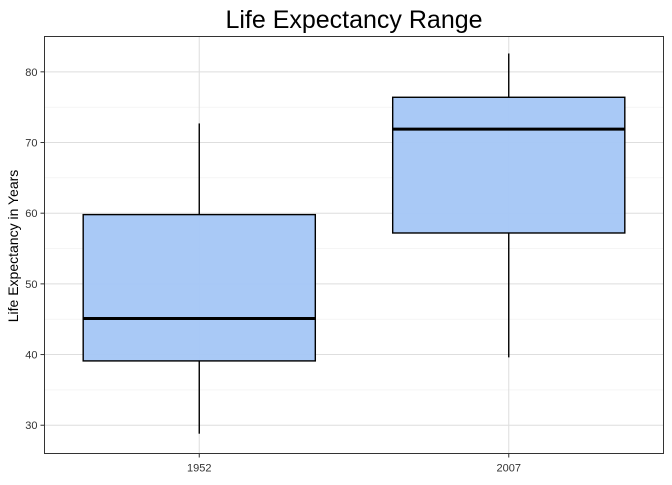 Image resolution: width=672 pixels, height=485 pixels. I want to click on y-tick-label: 40, so click(31, 356).